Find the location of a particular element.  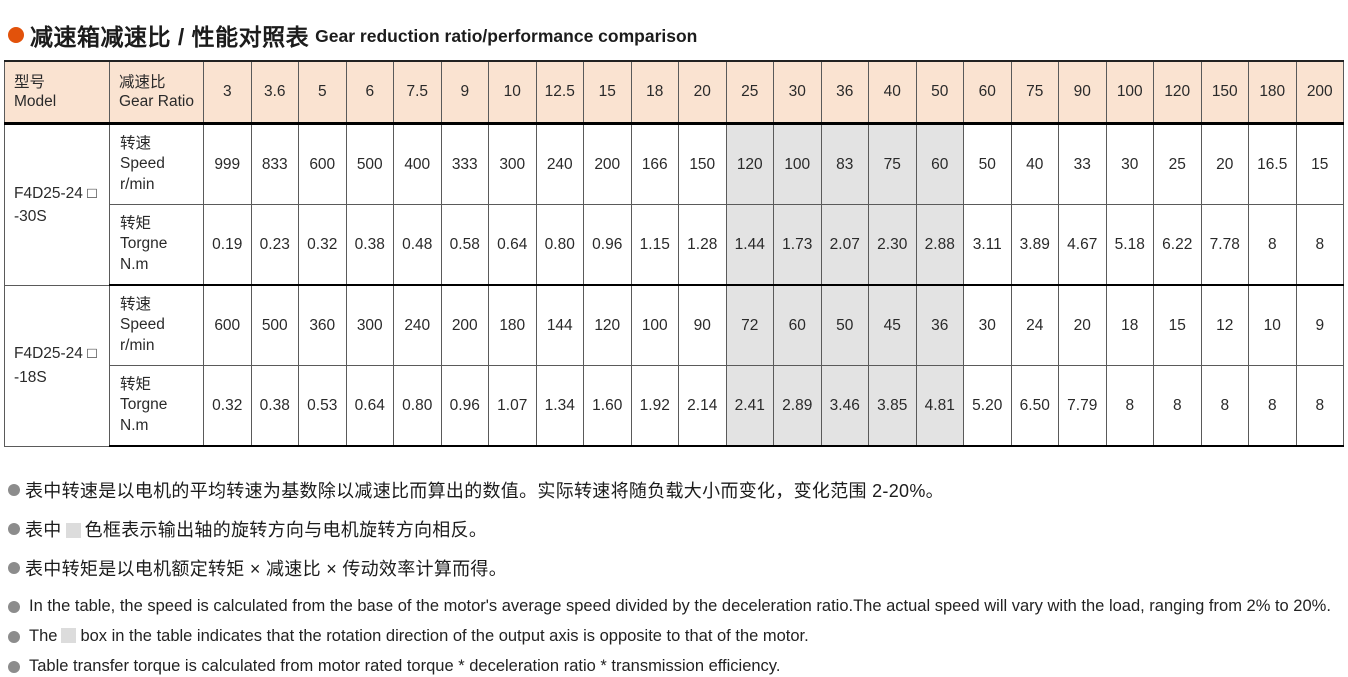

value-cell: 1.15 is located at coordinates (654, 245).